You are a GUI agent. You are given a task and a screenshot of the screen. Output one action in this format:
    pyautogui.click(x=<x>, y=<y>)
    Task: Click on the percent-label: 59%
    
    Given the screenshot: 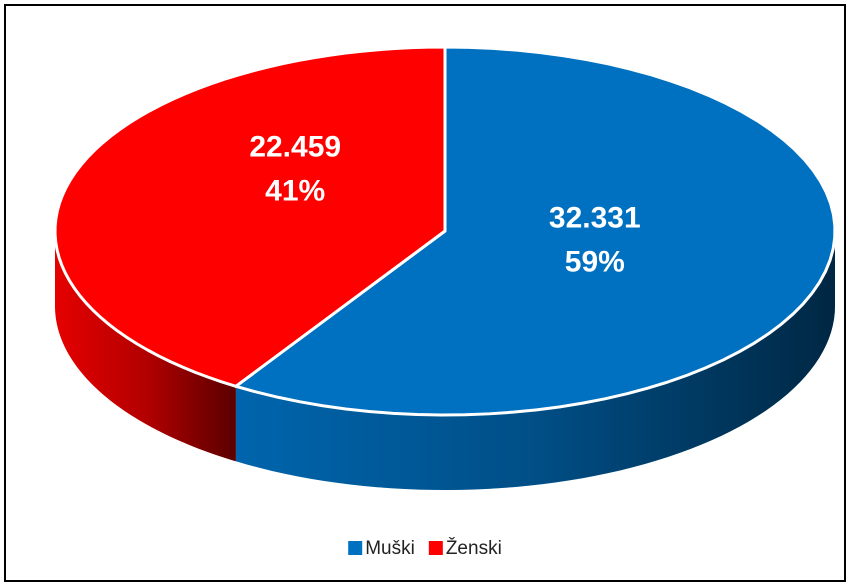 What is the action you would take?
    pyautogui.click(x=595, y=261)
    